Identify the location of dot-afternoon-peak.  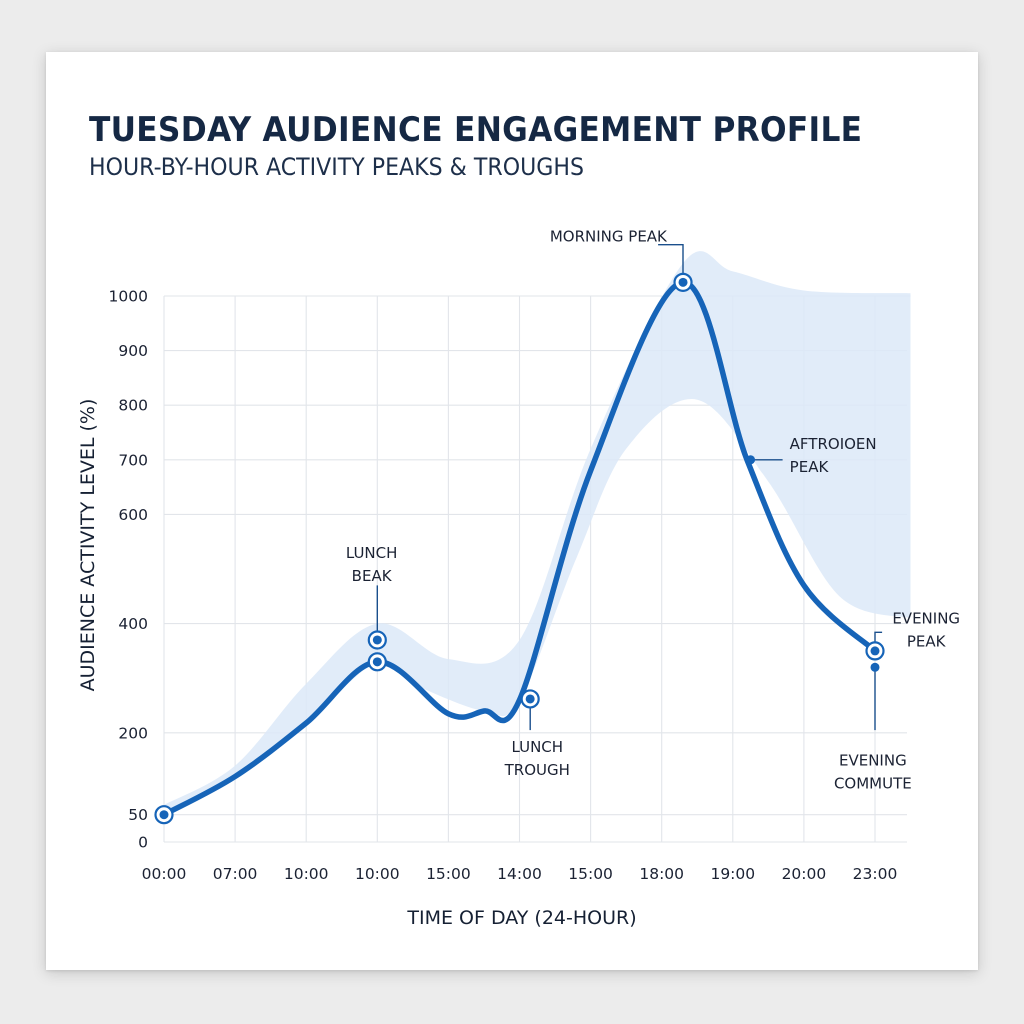
(751, 460).